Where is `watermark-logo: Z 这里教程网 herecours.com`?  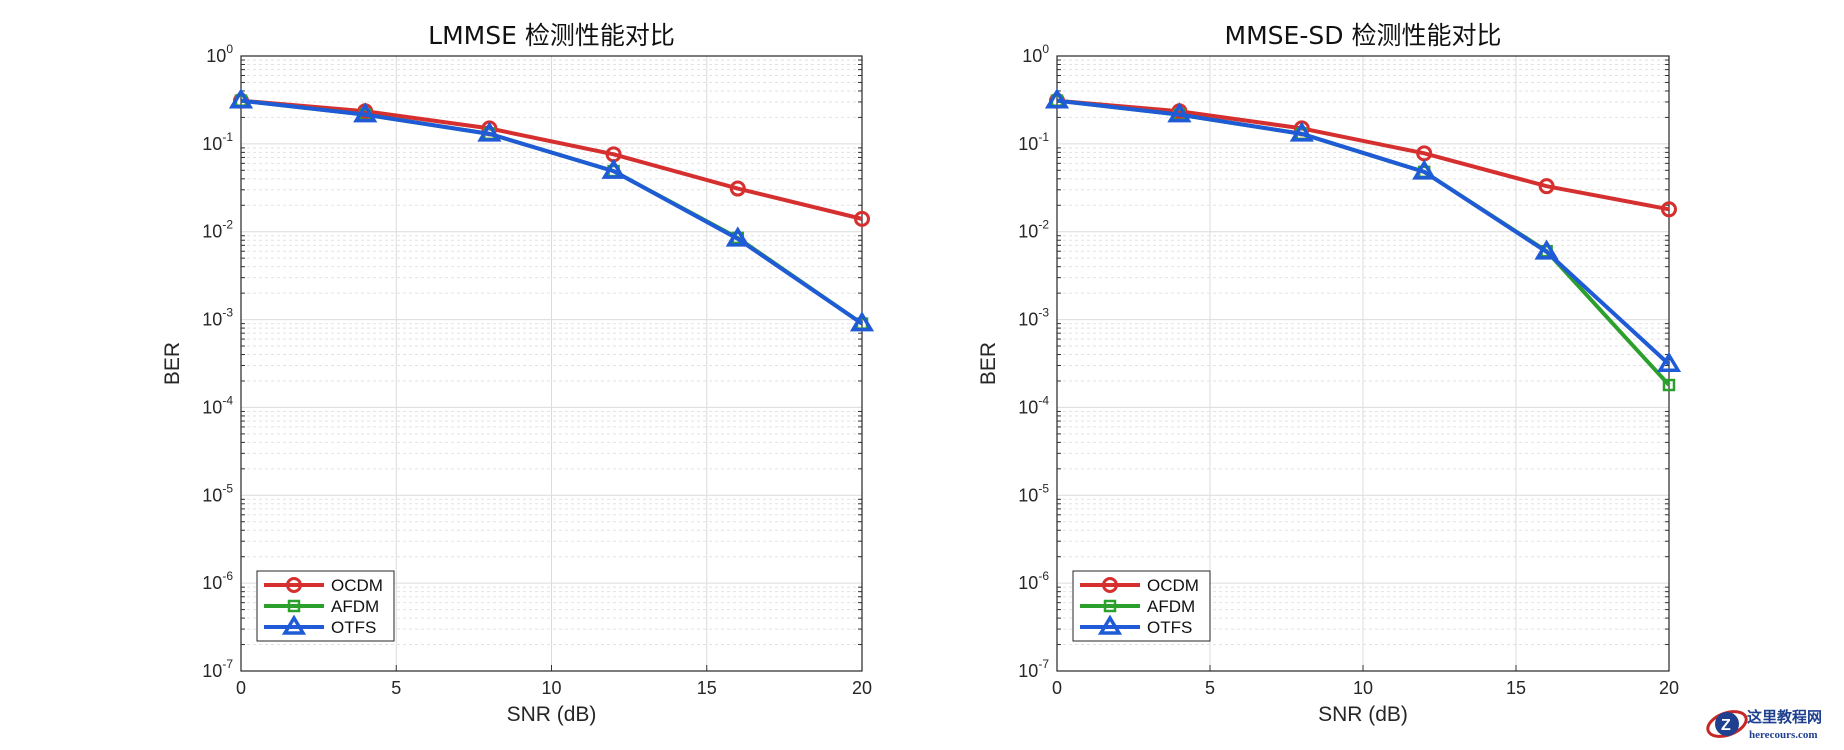
watermark-logo: Z 这里教程网 herecours.com is located at coordinates (1774, 724).